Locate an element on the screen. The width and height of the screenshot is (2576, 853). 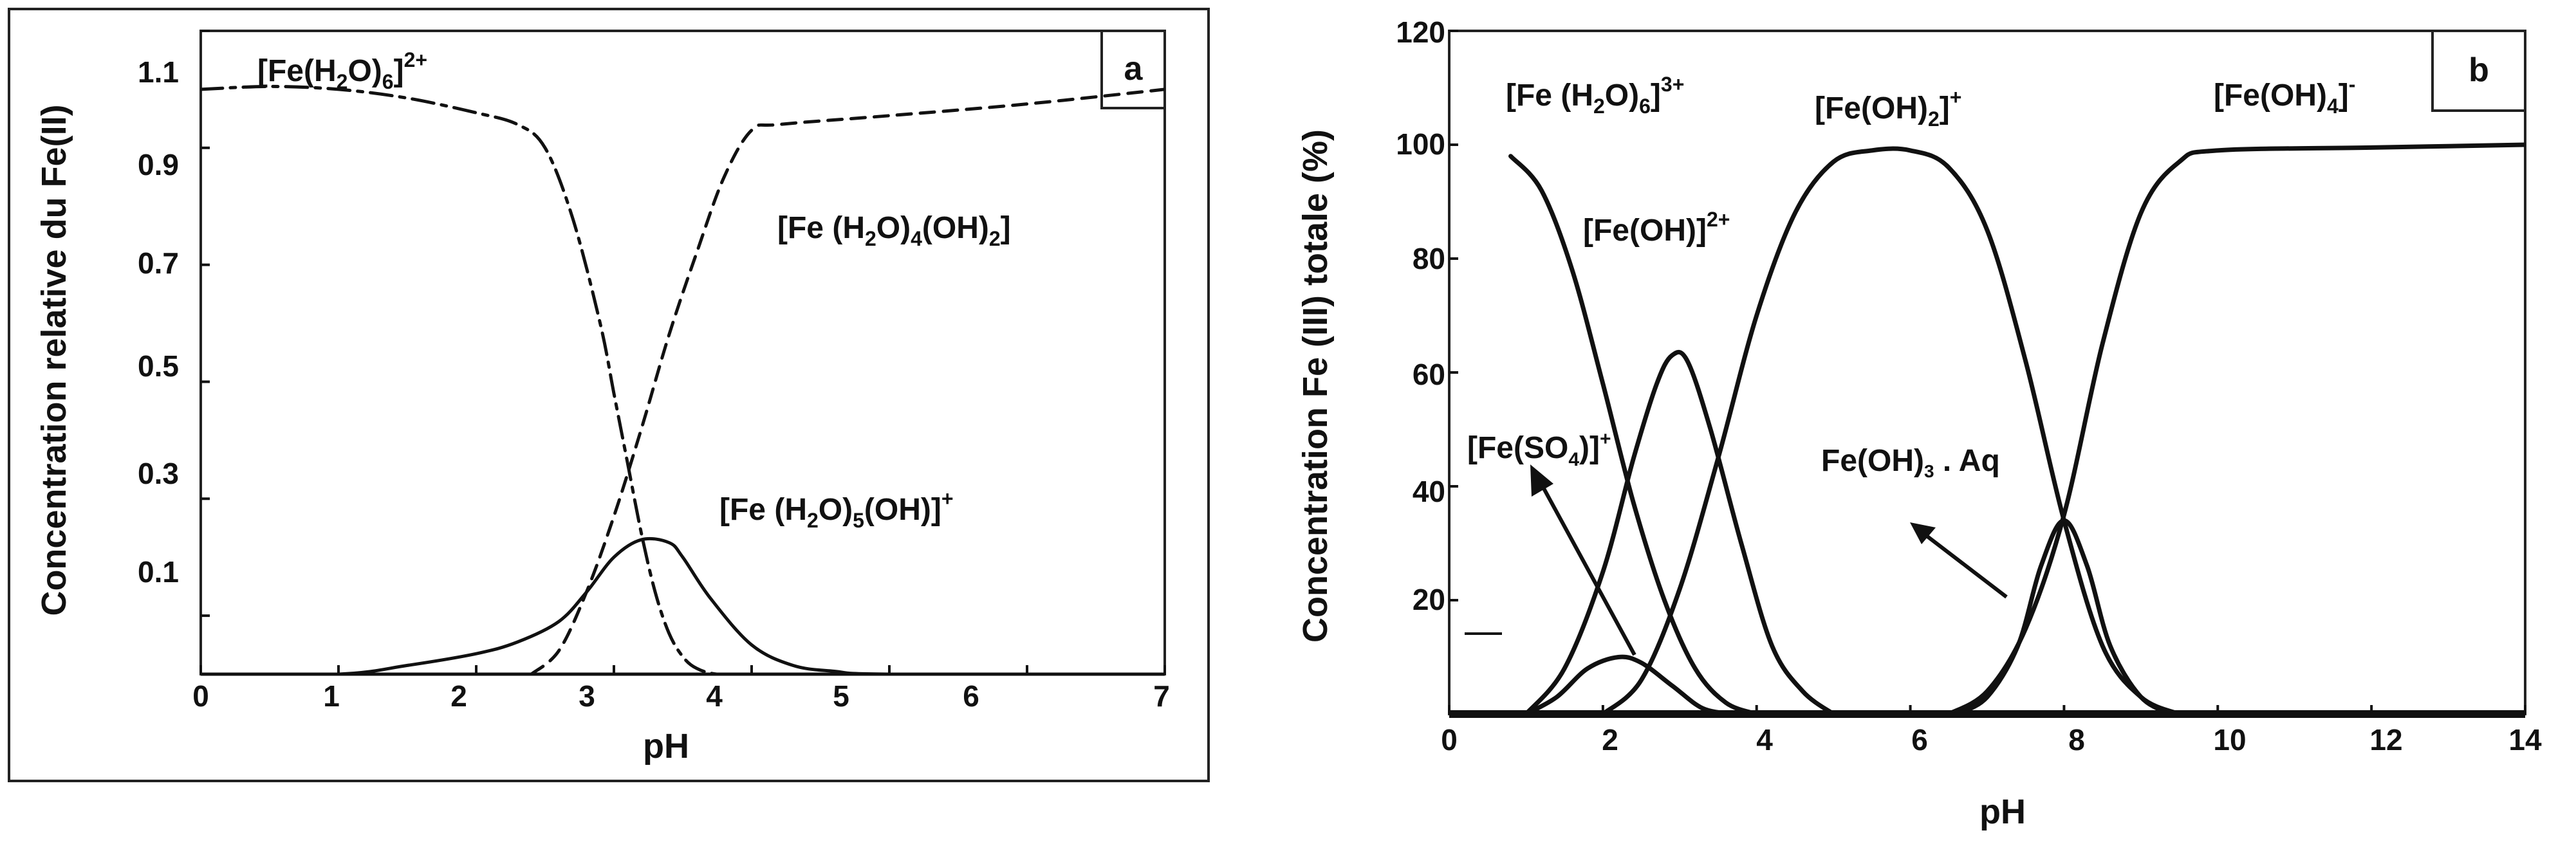
panel-b-arrows is located at coordinates (1736, 560).